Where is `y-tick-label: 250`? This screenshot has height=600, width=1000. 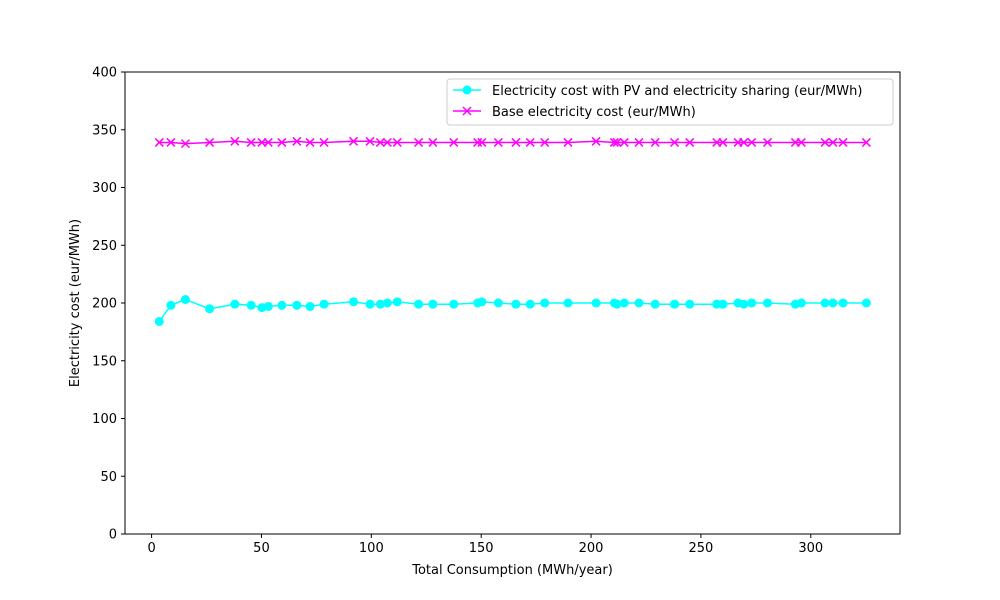 y-tick-label: 250 is located at coordinates (104, 246).